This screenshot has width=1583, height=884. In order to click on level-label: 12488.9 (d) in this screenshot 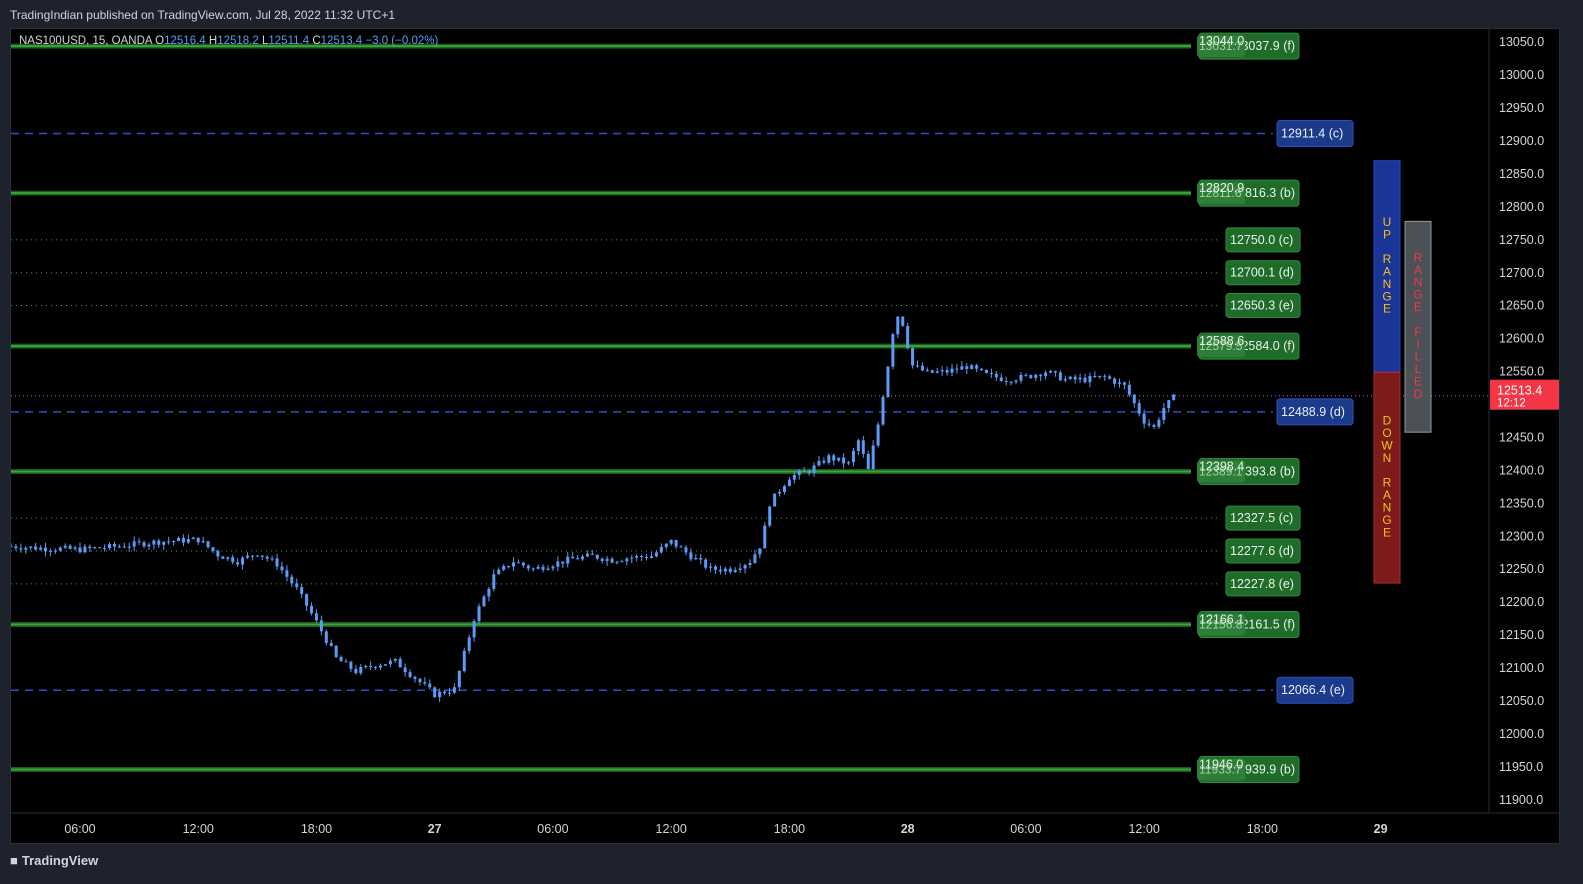, I will do `click(1313, 412)`.